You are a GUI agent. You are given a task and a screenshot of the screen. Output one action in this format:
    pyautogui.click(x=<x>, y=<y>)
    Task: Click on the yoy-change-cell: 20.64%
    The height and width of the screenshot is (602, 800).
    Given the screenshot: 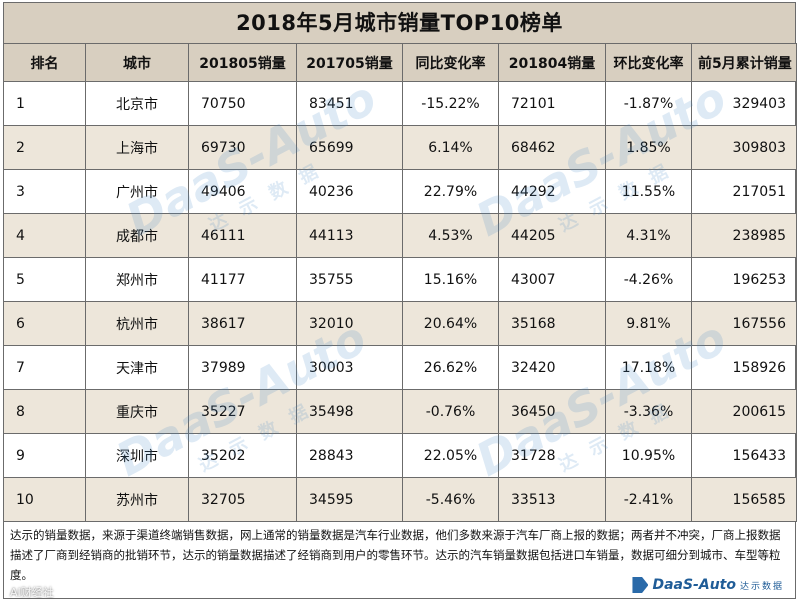 What is the action you would take?
    pyautogui.click(x=450, y=323)
    